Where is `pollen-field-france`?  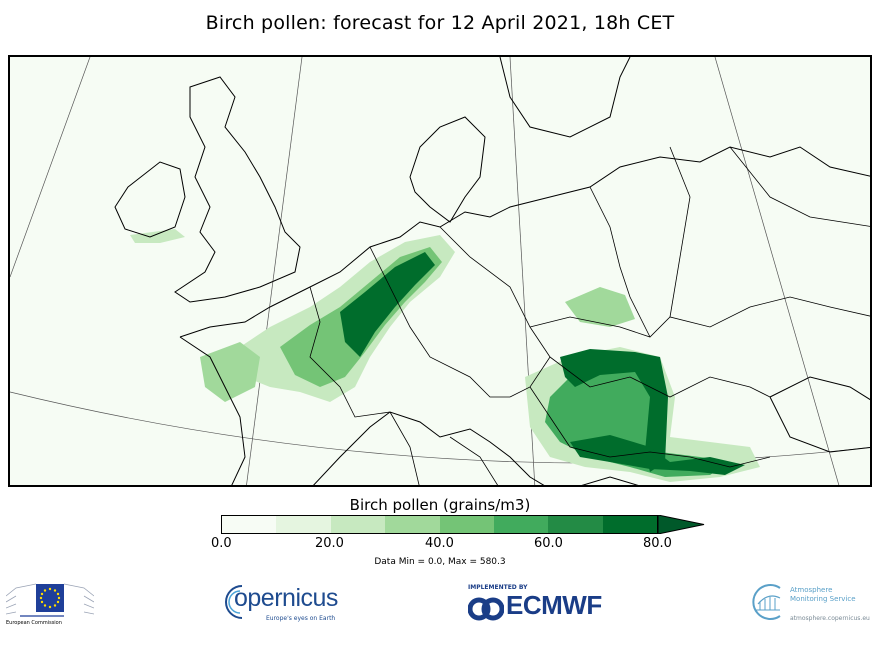 pollen-field-france is located at coordinates (230, 372).